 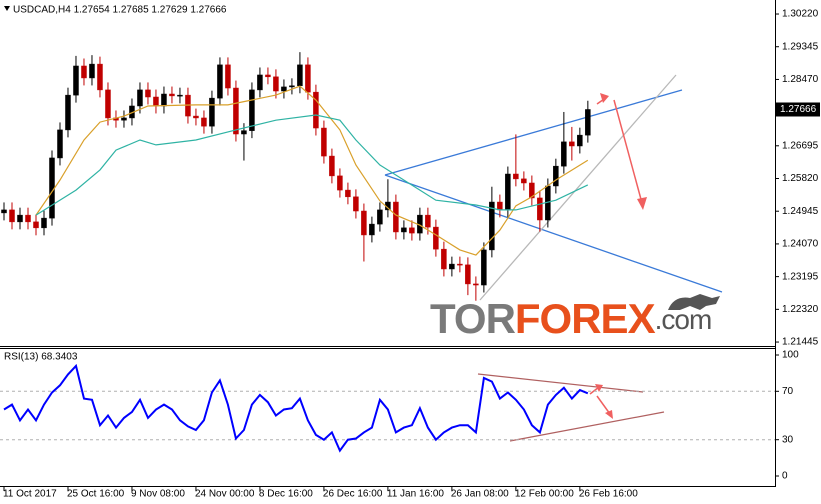 What do you see at coordinates (800, 244) in the screenshot?
I see `y-tick-label: 1.24070` at bounding box center [800, 244].